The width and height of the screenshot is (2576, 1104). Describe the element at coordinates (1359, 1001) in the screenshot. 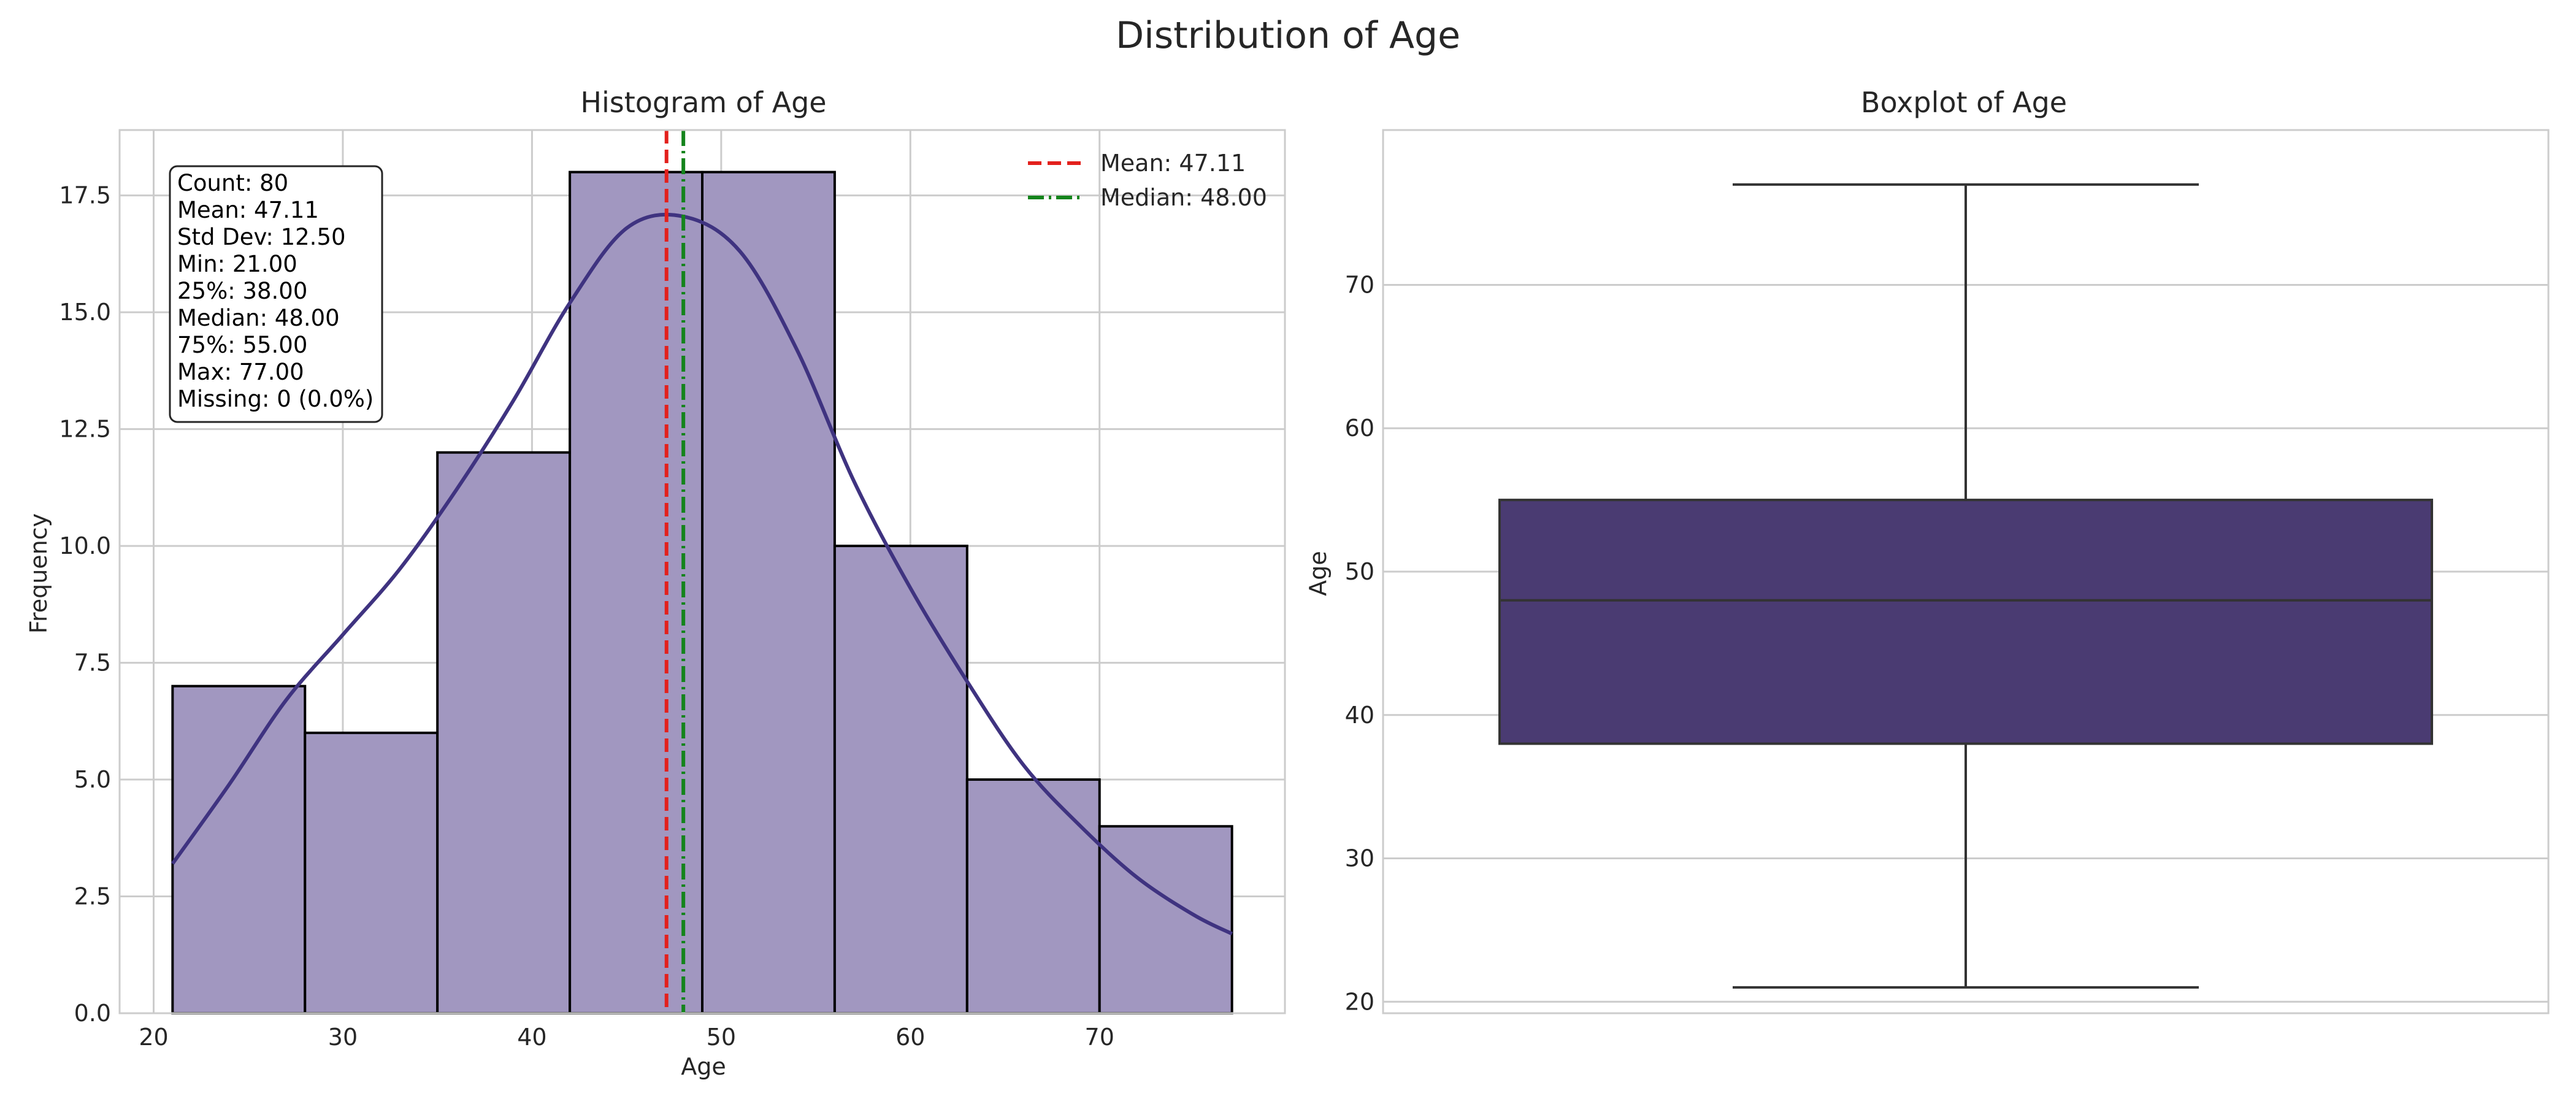

I see `boxplot-y-tick-label: 20` at that location.